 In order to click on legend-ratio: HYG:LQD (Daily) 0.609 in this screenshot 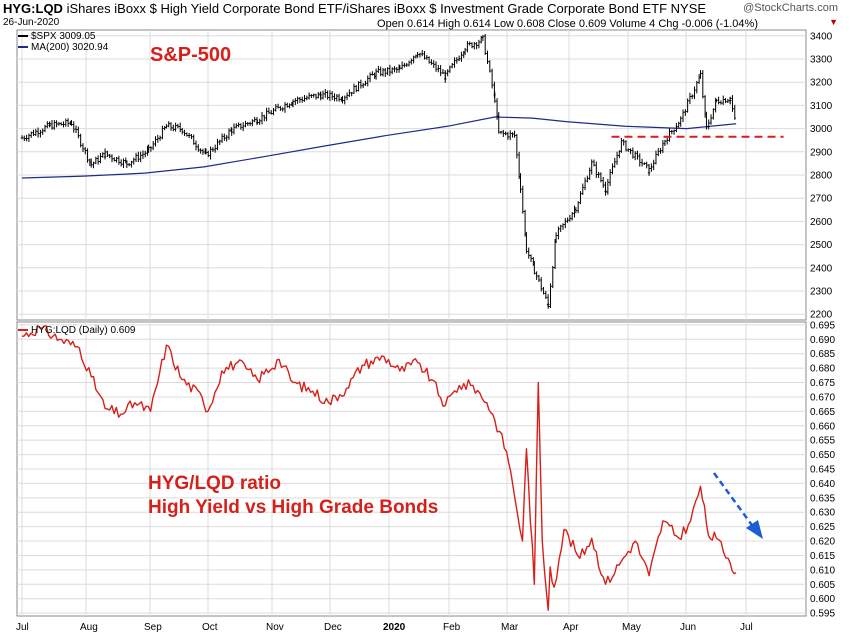, I will do `click(76, 330)`.